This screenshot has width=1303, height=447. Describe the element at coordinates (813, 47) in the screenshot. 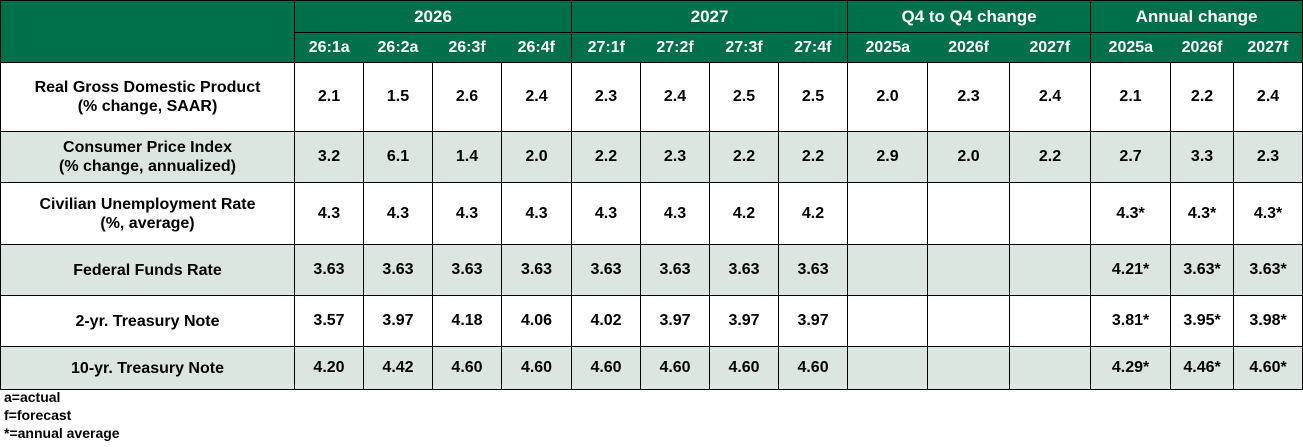

I see `col-header: 27:4f` at that location.